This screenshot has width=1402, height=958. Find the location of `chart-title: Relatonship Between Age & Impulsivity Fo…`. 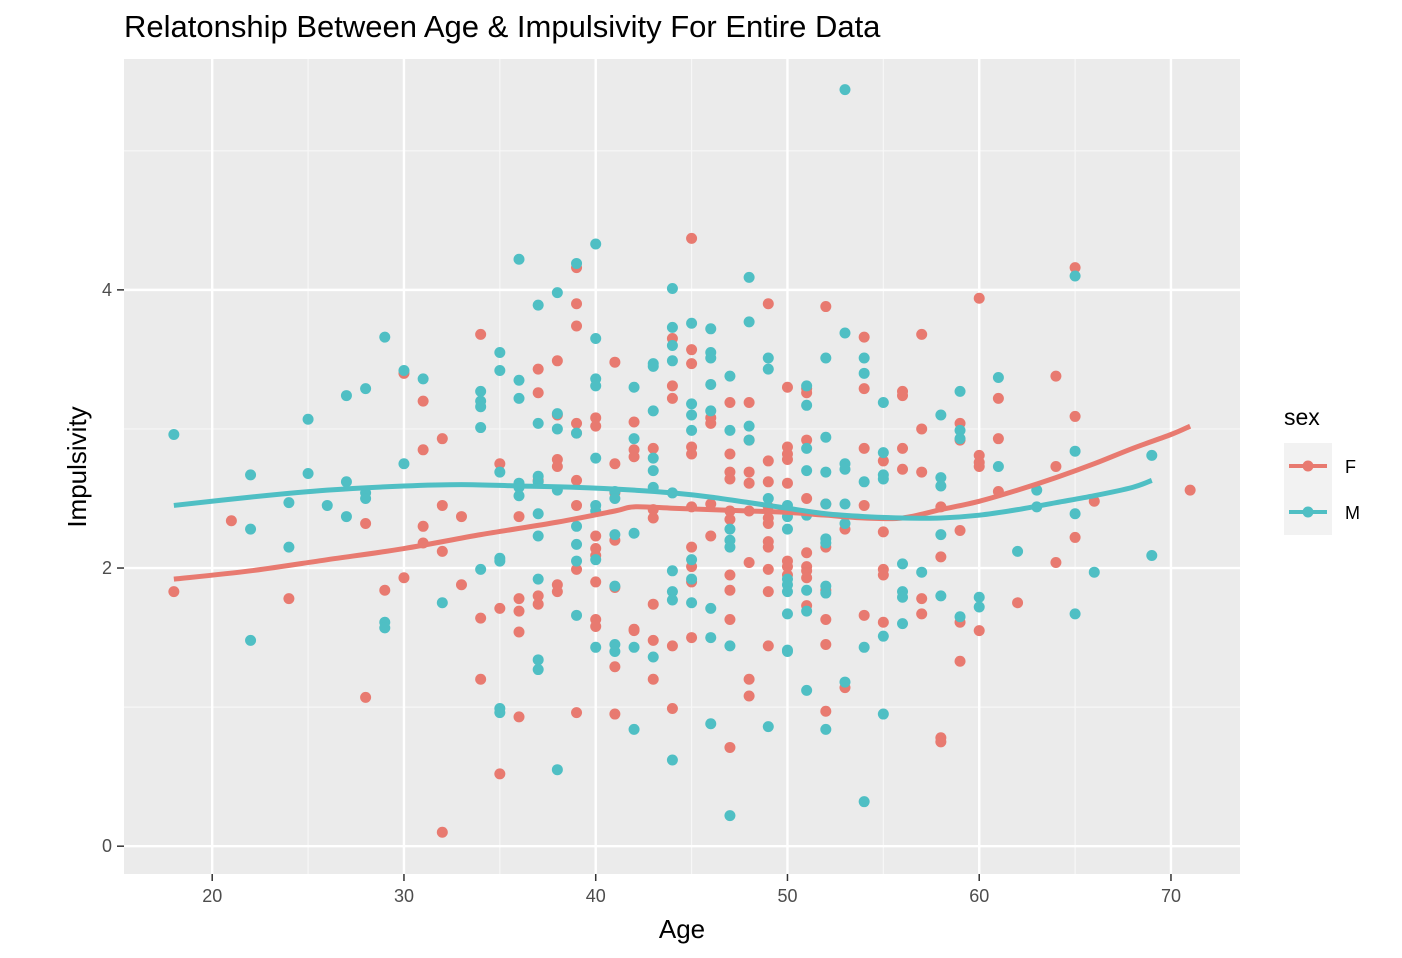

chart-title: Relatonship Between Age & Impulsivity Fo… is located at coordinates (502, 26).